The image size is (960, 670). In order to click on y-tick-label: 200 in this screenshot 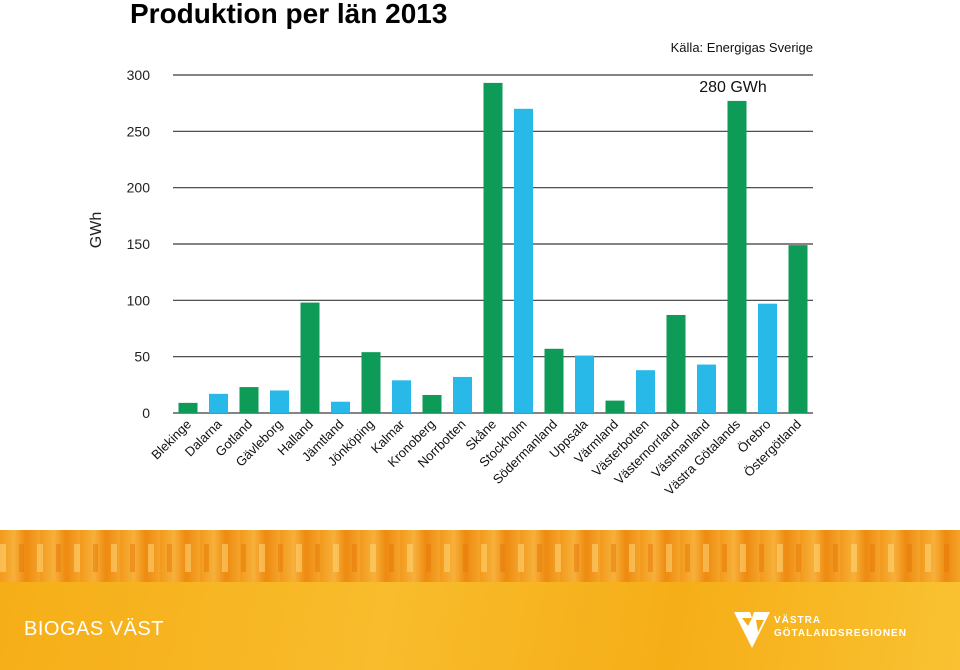, I will do `click(139, 188)`.